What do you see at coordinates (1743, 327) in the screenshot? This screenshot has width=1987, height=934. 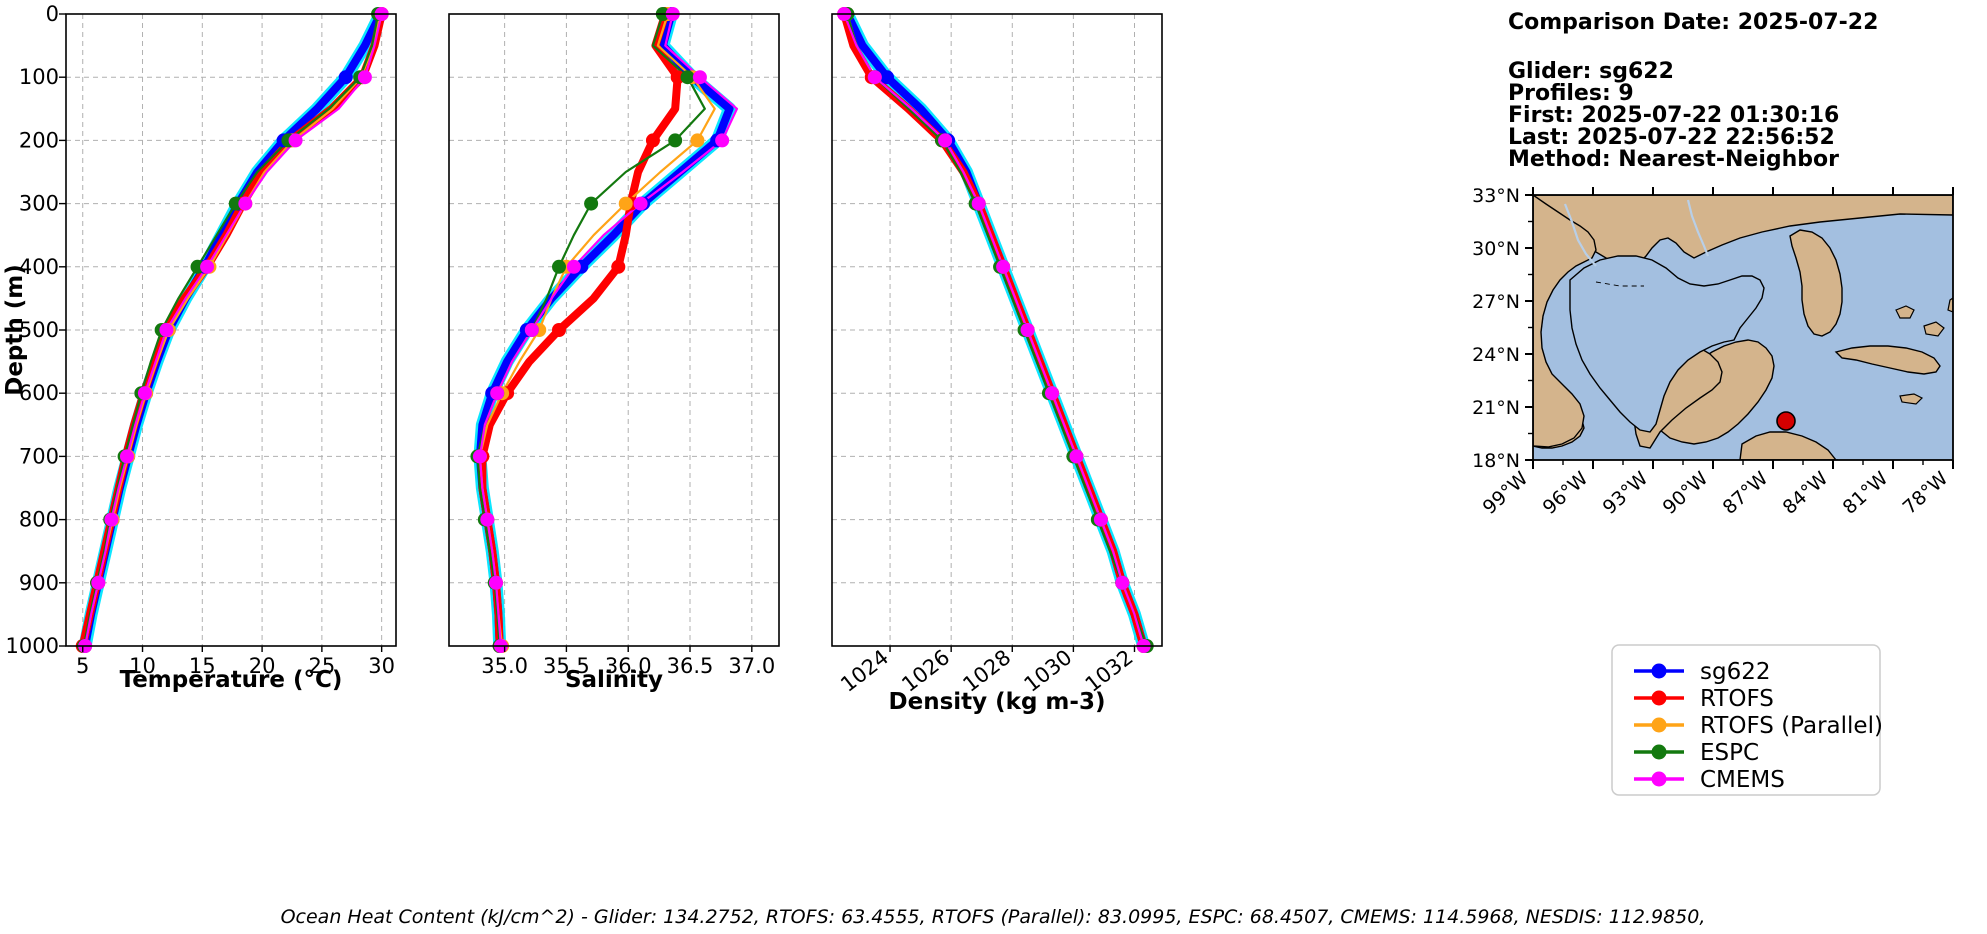 I see `map-geography` at bounding box center [1743, 327].